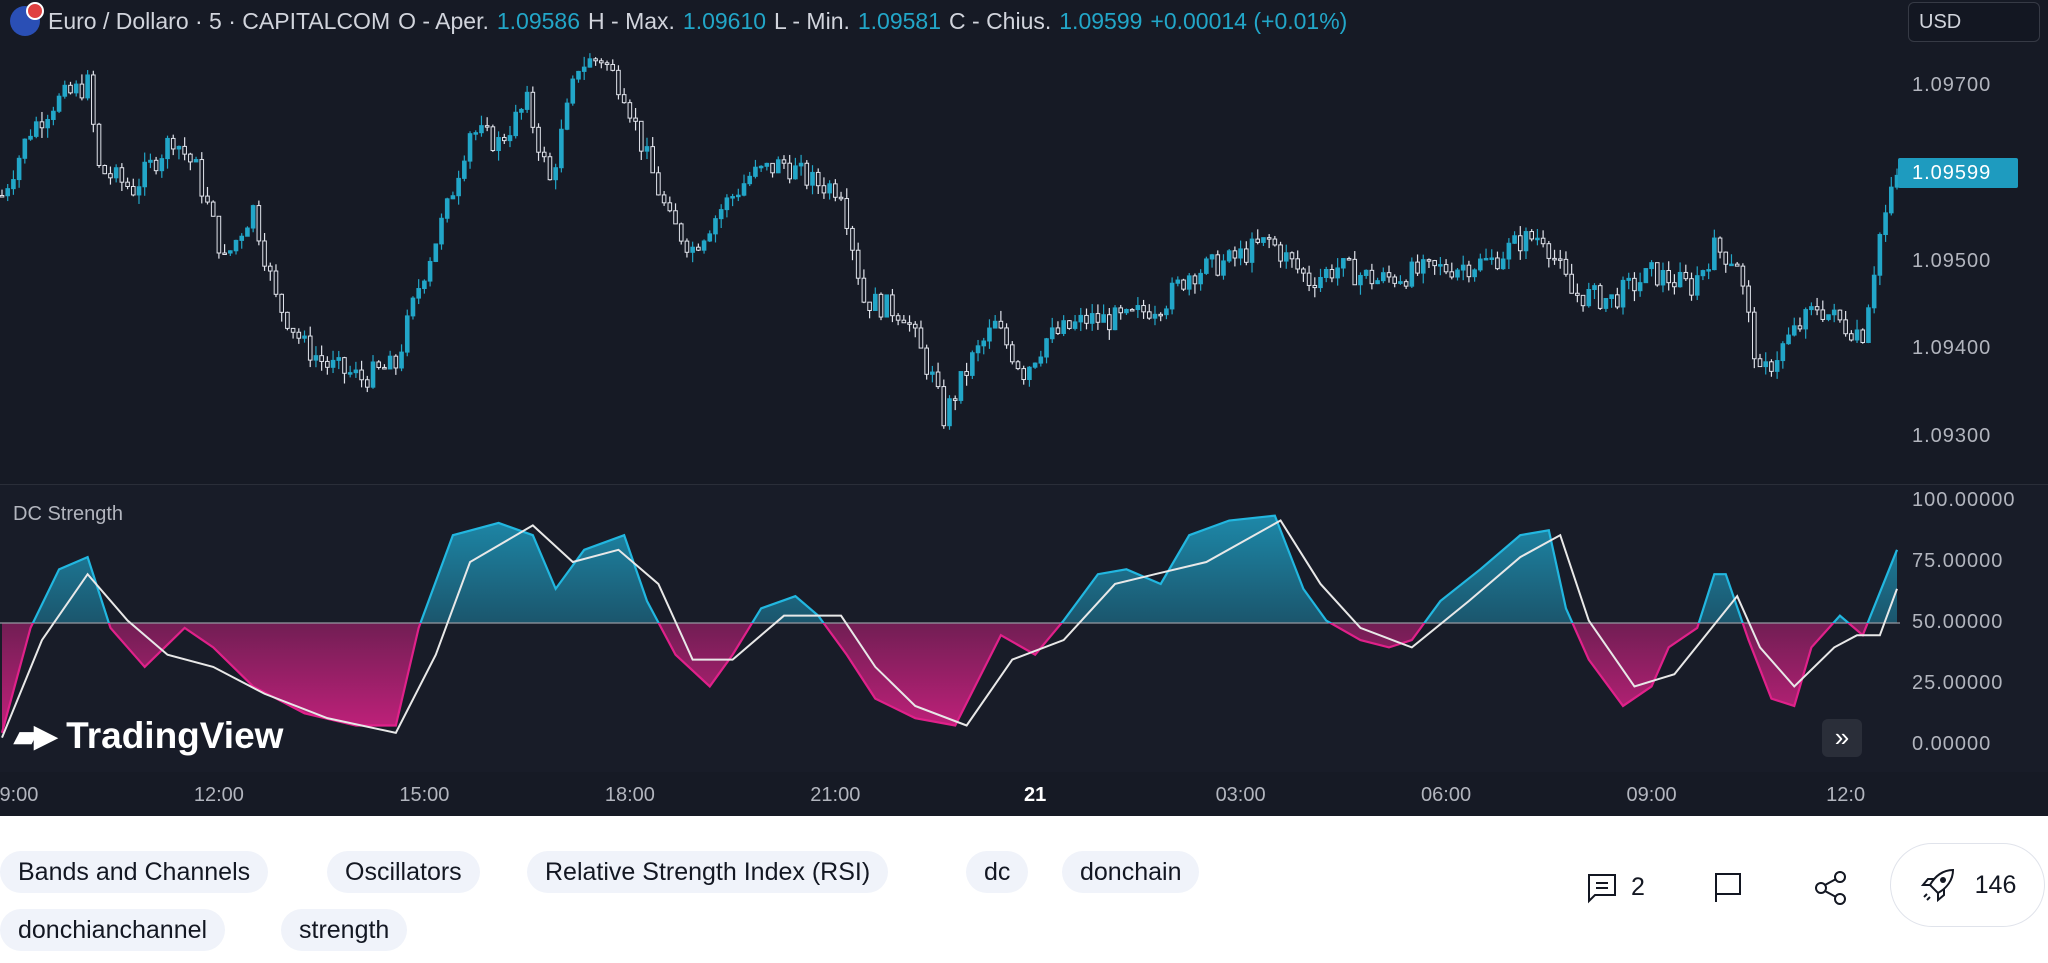  What do you see at coordinates (403, 872) in the screenshot?
I see `tag: Oscillators` at bounding box center [403, 872].